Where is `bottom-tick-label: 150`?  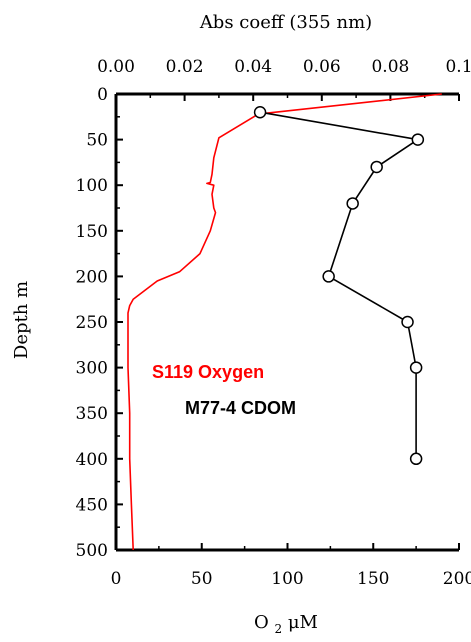 bottom-tick-label: 150 is located at coordinates (373, 579).